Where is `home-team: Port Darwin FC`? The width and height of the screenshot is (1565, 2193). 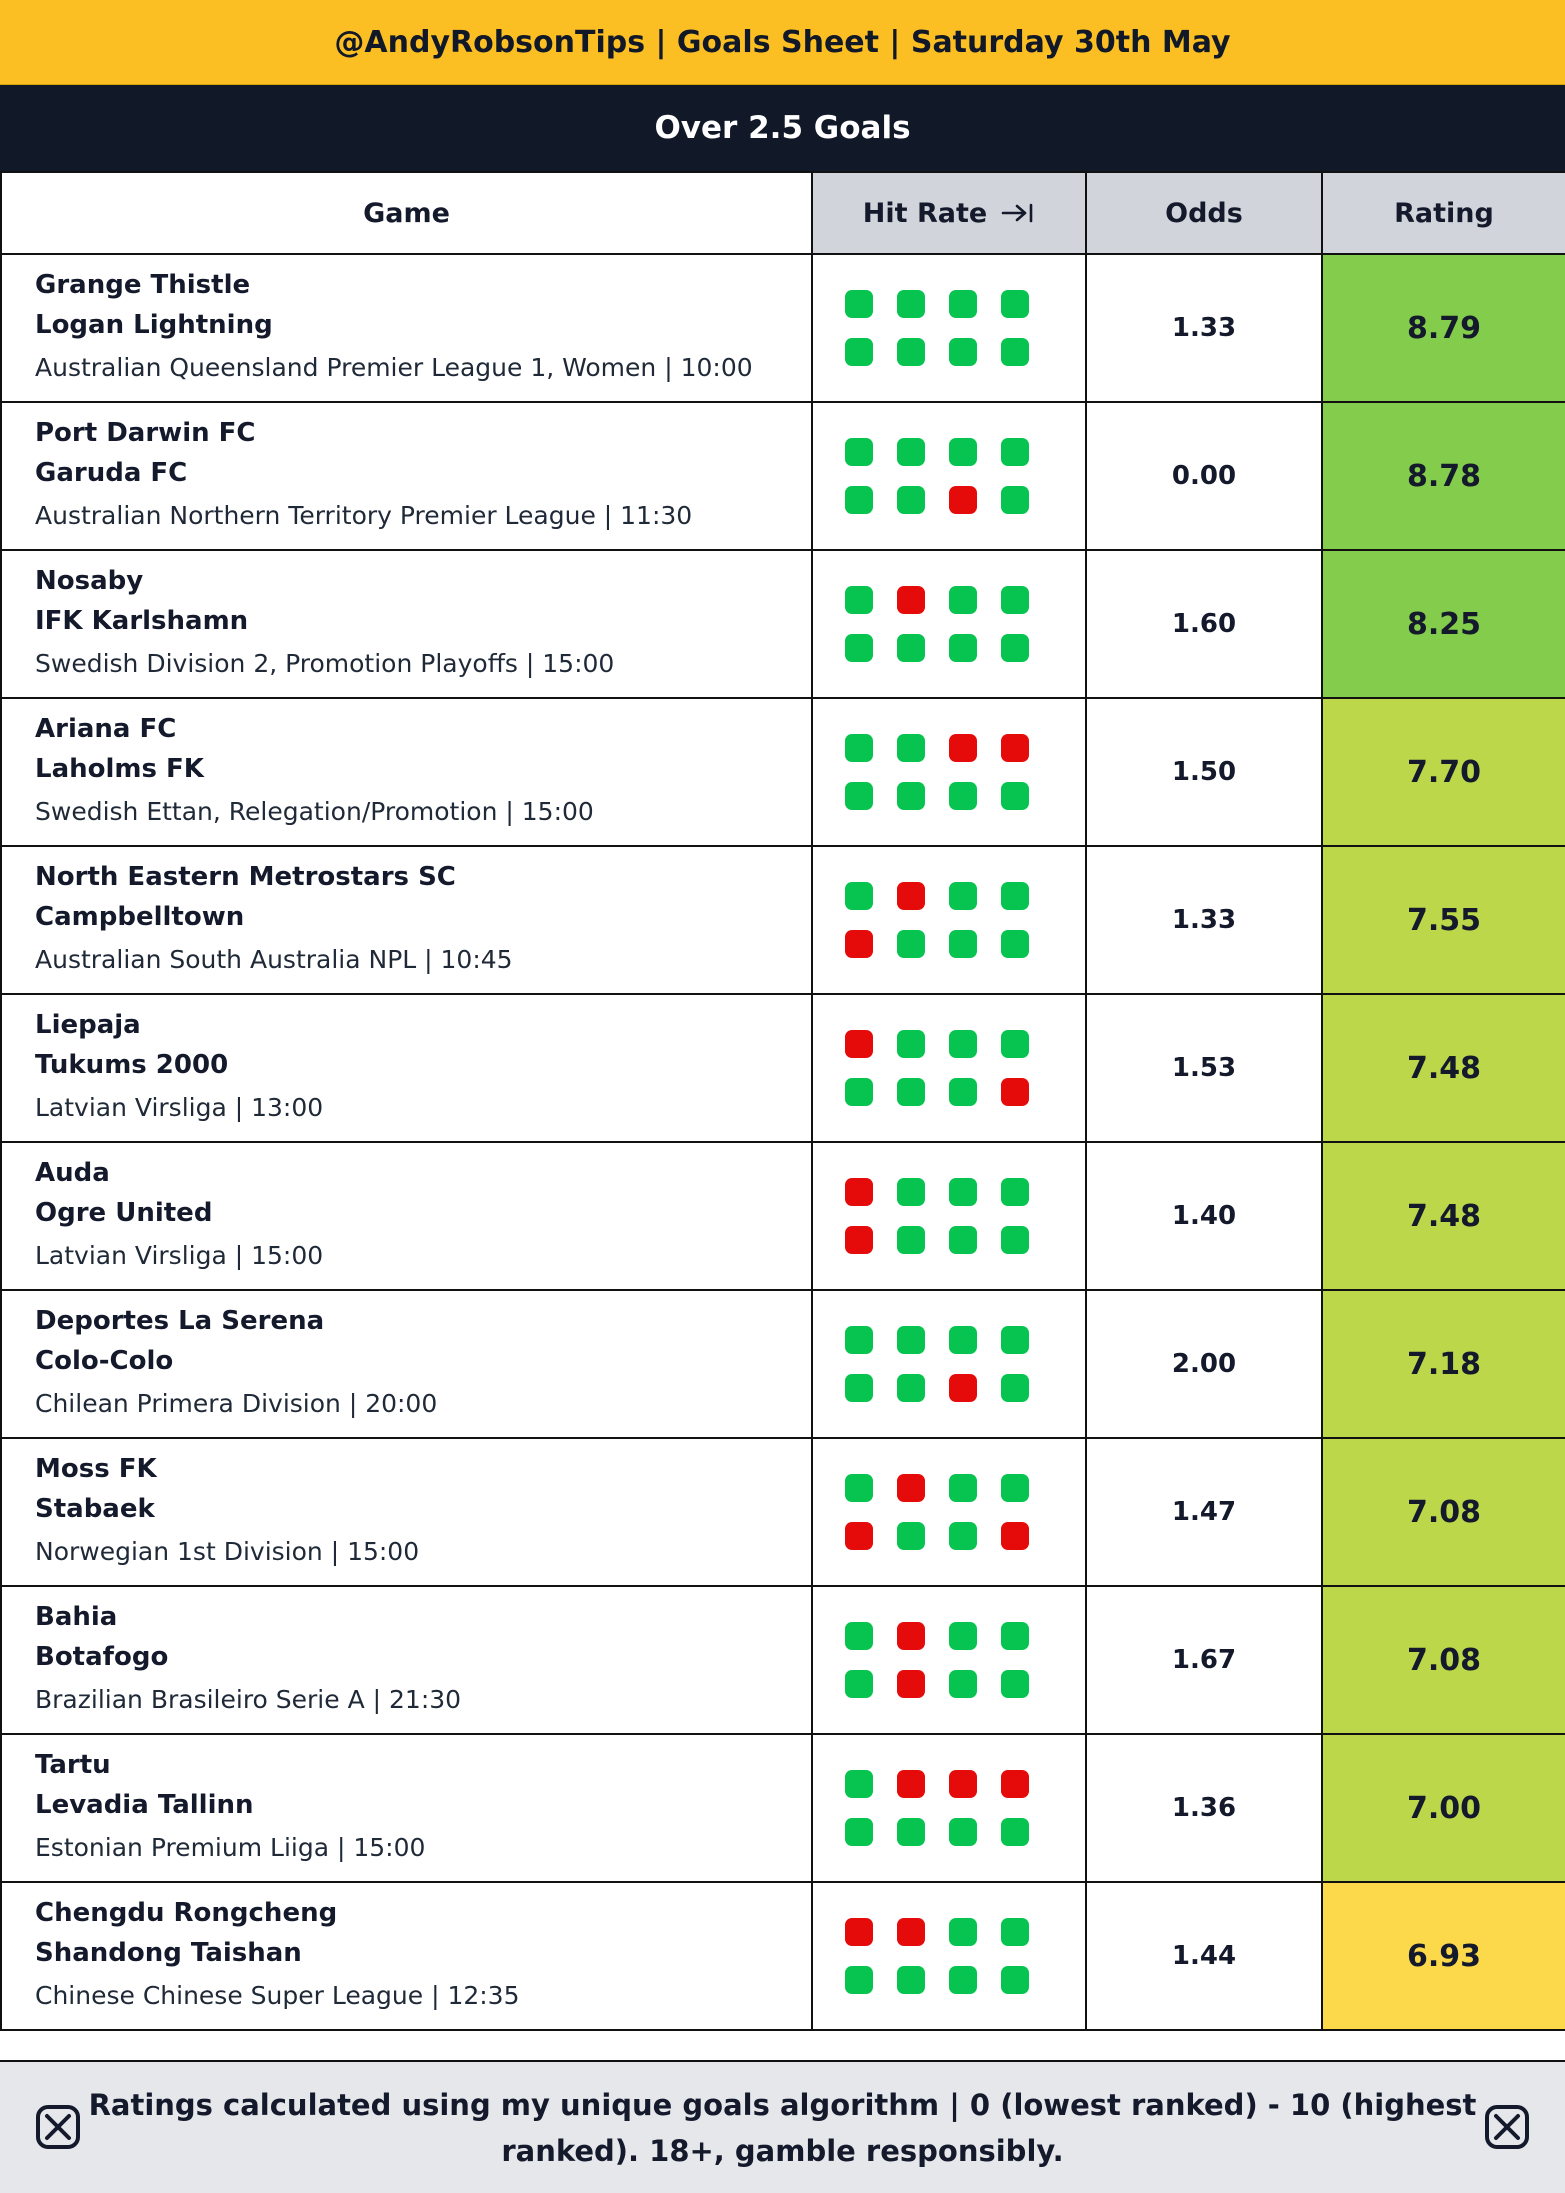 home-team: Port Darwin FC is located at coordinates (145, 433).